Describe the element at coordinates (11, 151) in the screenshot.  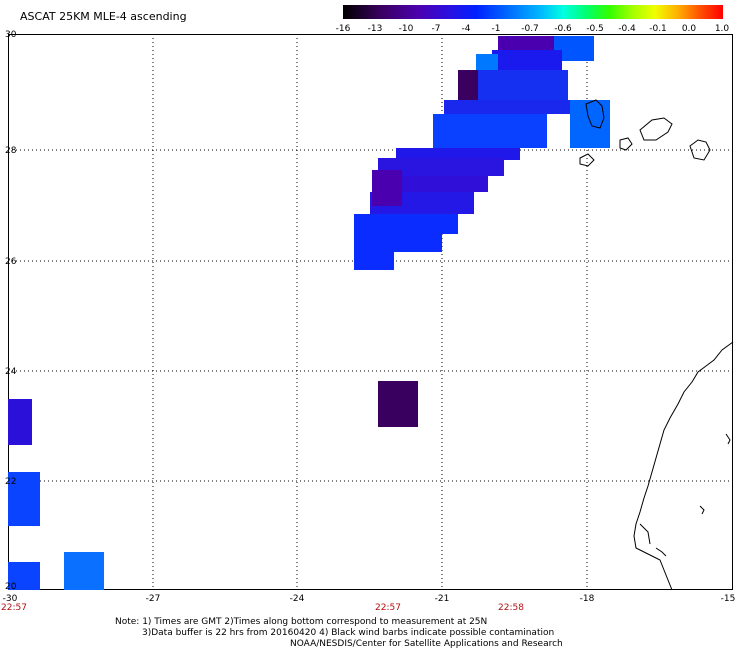
I see `y-tick-label: 28` at that location.